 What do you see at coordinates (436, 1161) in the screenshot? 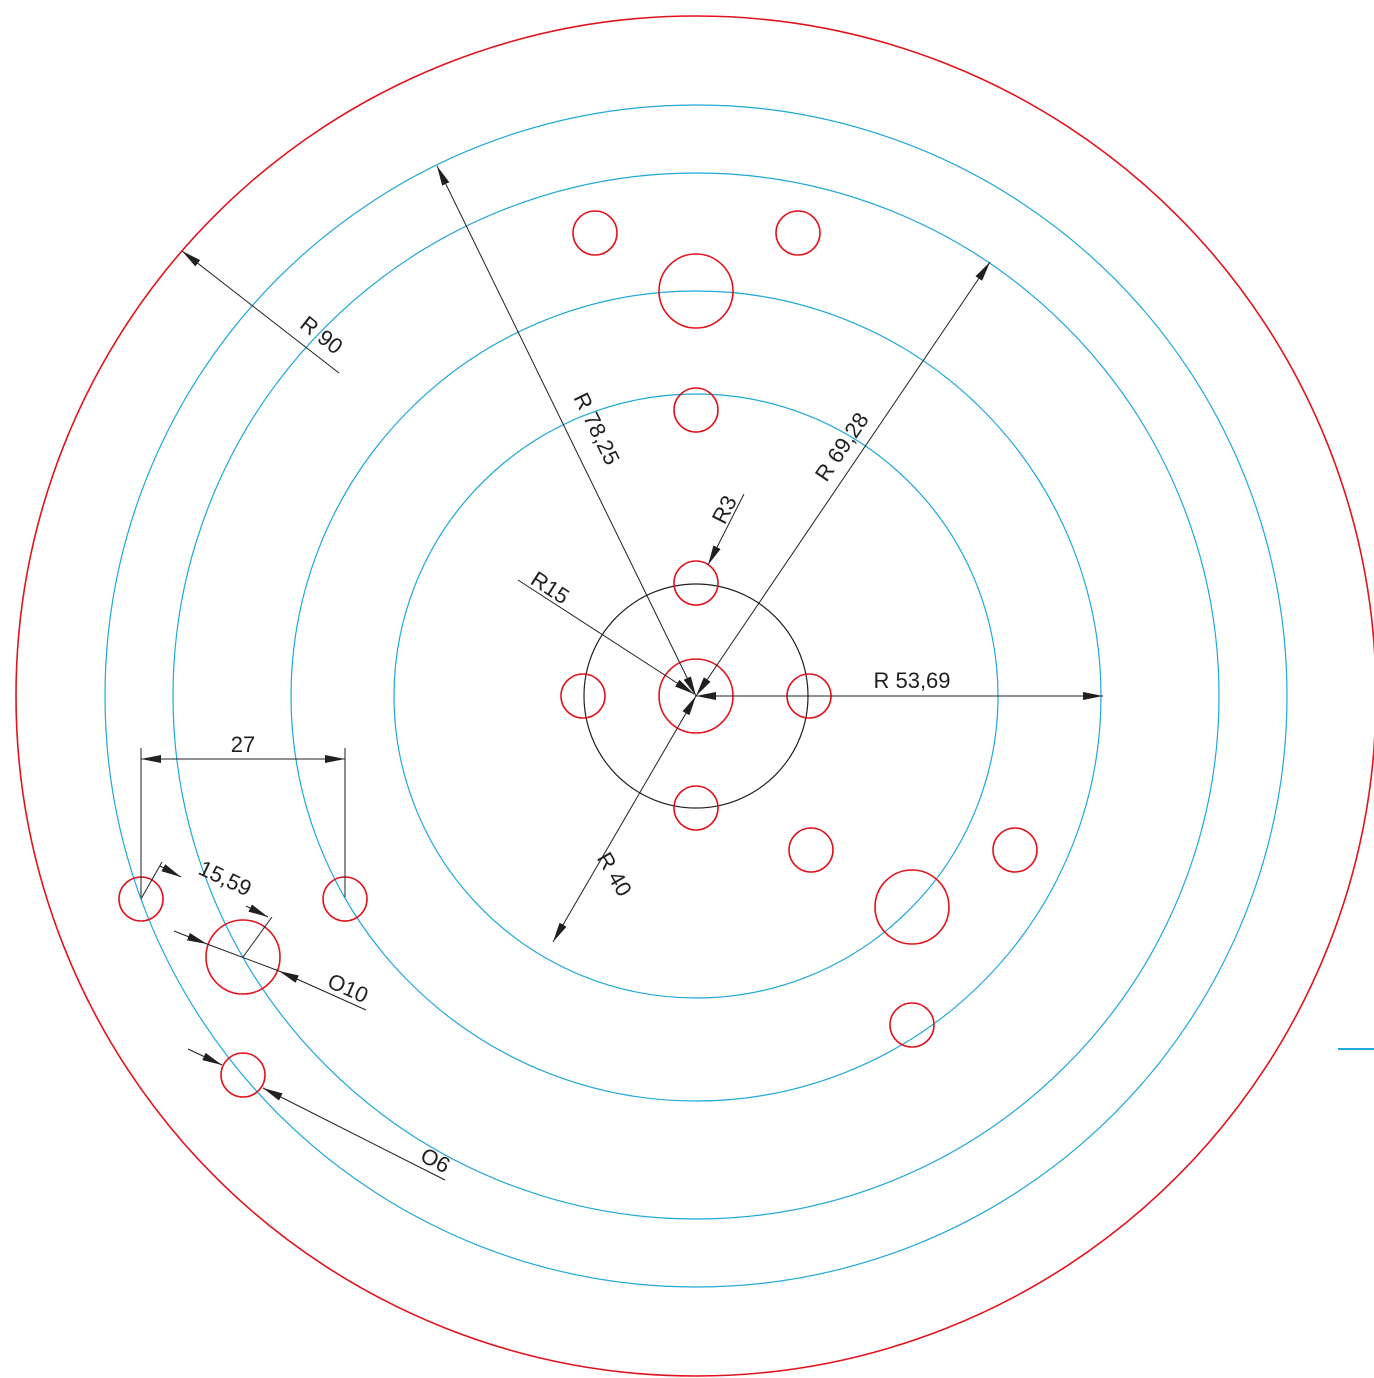
I see `o6-label: O6` at bounding box center [436, 1161].